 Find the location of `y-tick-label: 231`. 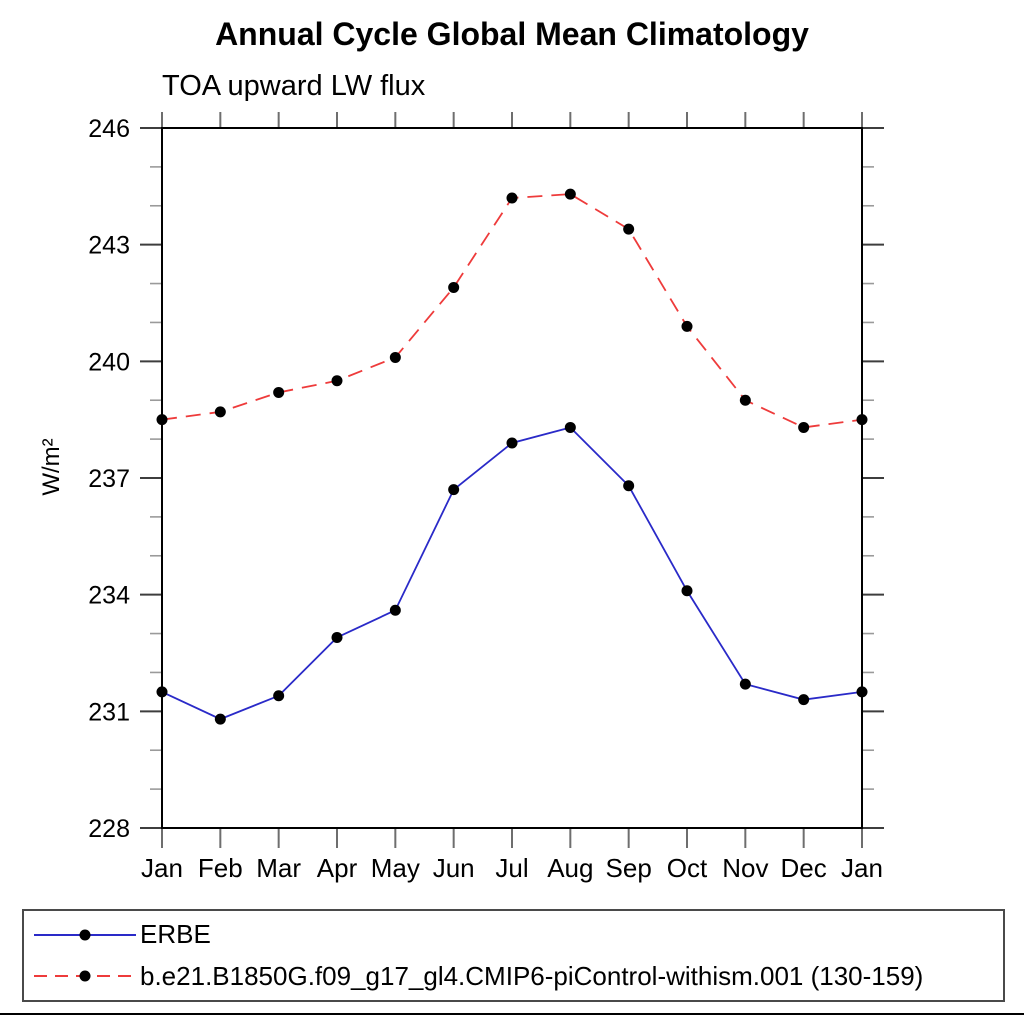

y-tick-label: 231 is located at coordinates (109, 712).